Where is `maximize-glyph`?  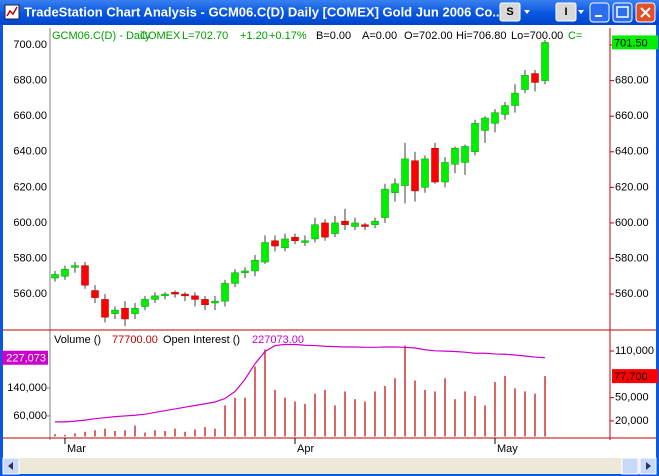 maximize-glyph is located at coordinates (622, 12).